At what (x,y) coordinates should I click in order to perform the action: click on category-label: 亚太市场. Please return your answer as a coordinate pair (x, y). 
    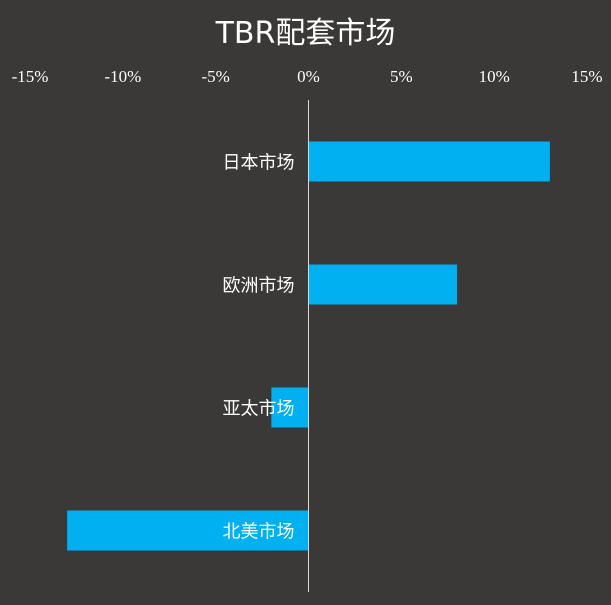
    Looking at the image, I should click on (259, 409).